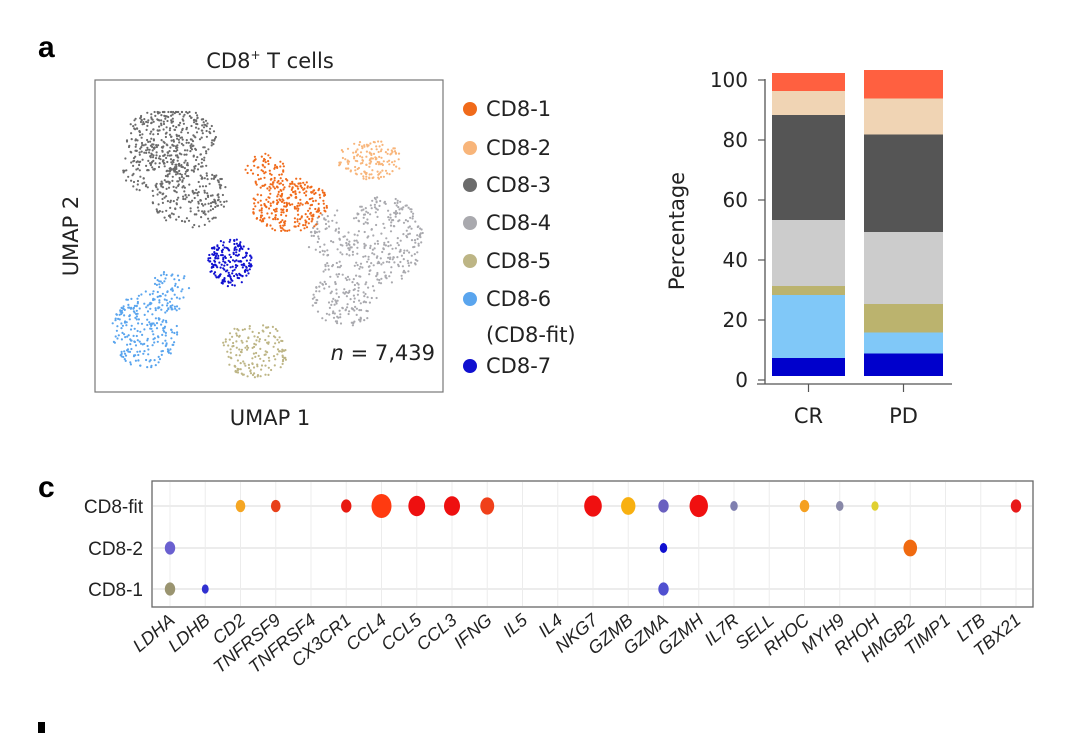 The image size is (1080, 733). What do you see at coordinates (41, 727) in the screenshot?
I see `panel-label-d-partial` at bounding box center [41, 727].